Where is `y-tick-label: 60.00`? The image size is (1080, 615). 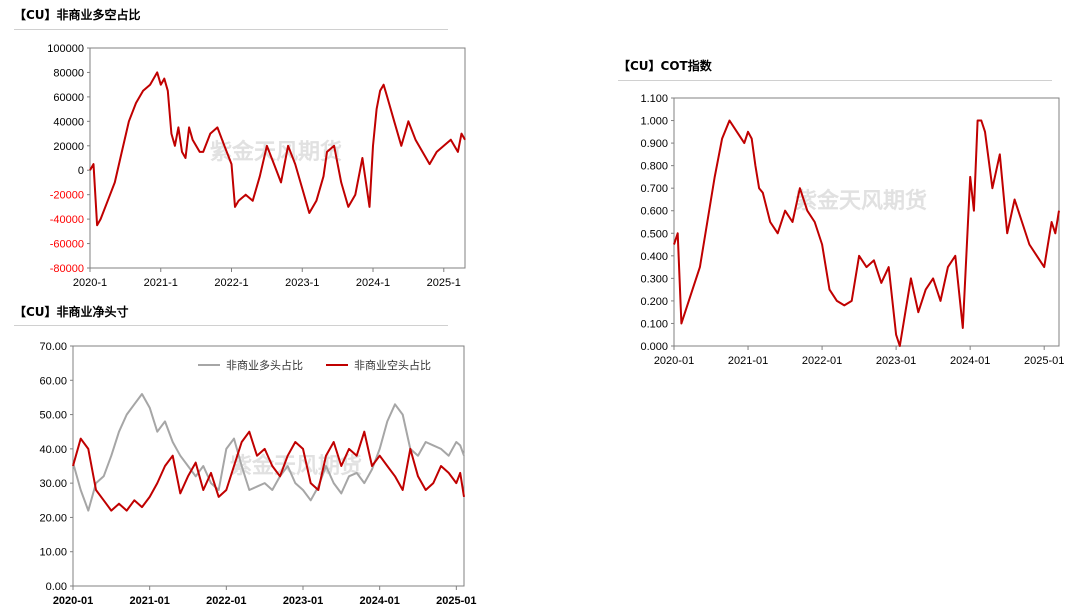
y-tick-label: 60.00 is located at coordinates (53, 381).